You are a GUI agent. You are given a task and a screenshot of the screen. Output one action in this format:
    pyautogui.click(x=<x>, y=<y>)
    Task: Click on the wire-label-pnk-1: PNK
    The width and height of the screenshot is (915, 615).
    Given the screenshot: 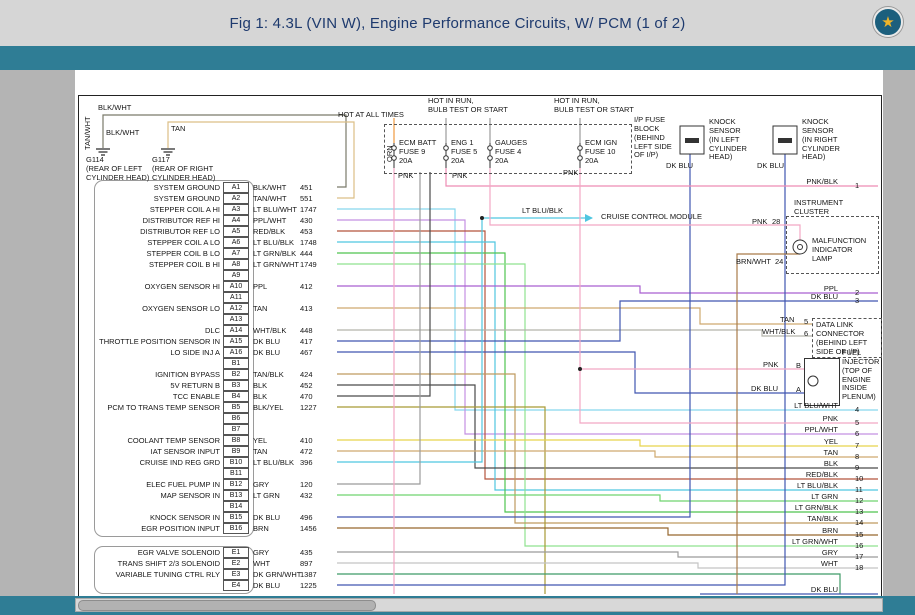 What is the action you would take?
    pyautogui.click(x=406, y=175)
    